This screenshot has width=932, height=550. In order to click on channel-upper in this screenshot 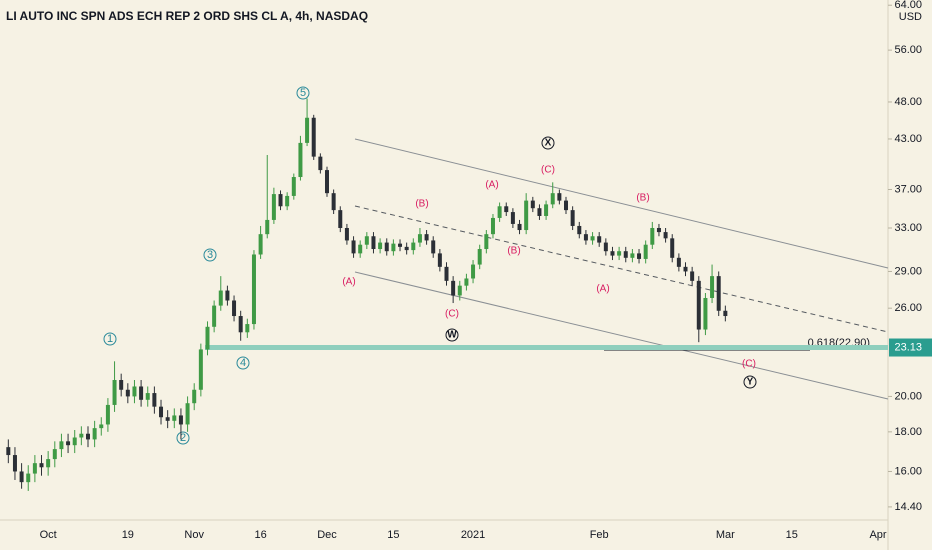, I will do `click(621, 203)`.